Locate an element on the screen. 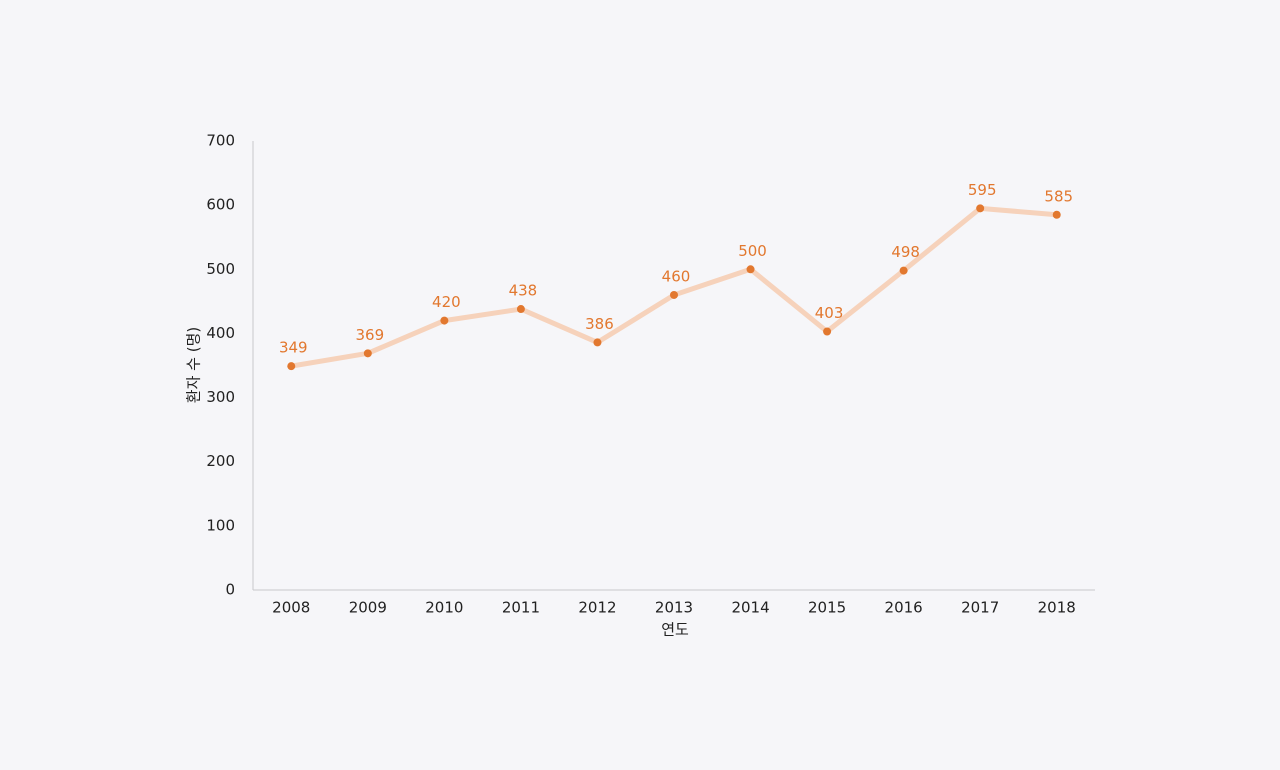 The width and height of the screenshot is (1280, 770). x-tick-label: 2018 is located at coordinates (1057, 608).